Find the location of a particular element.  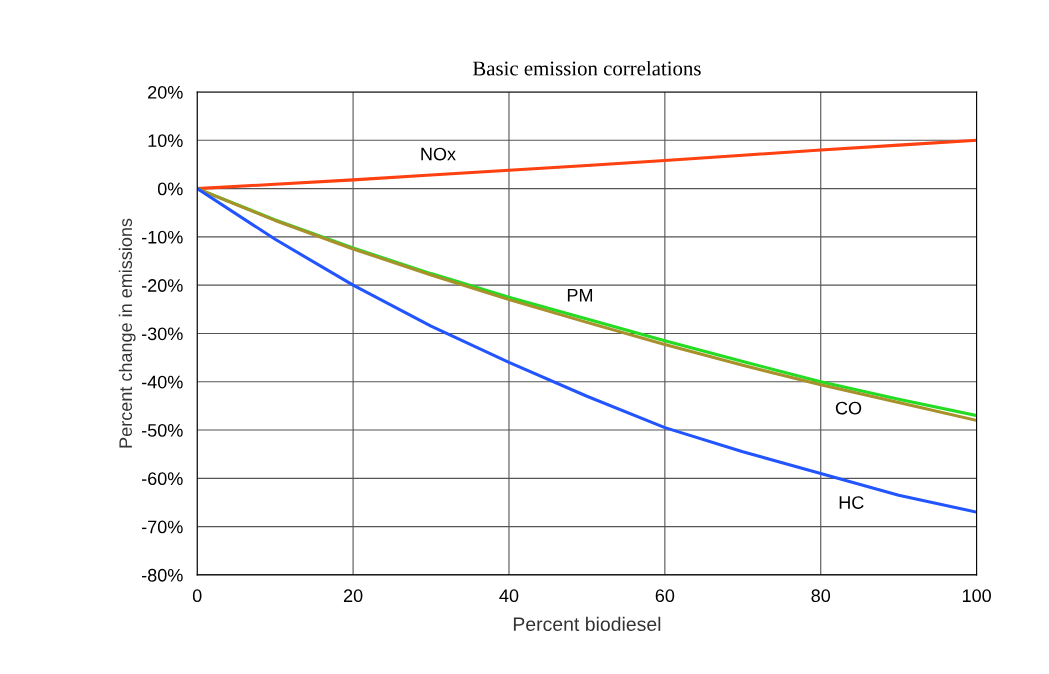

y-tick-label: -40% is located at coordinates (162, 382).